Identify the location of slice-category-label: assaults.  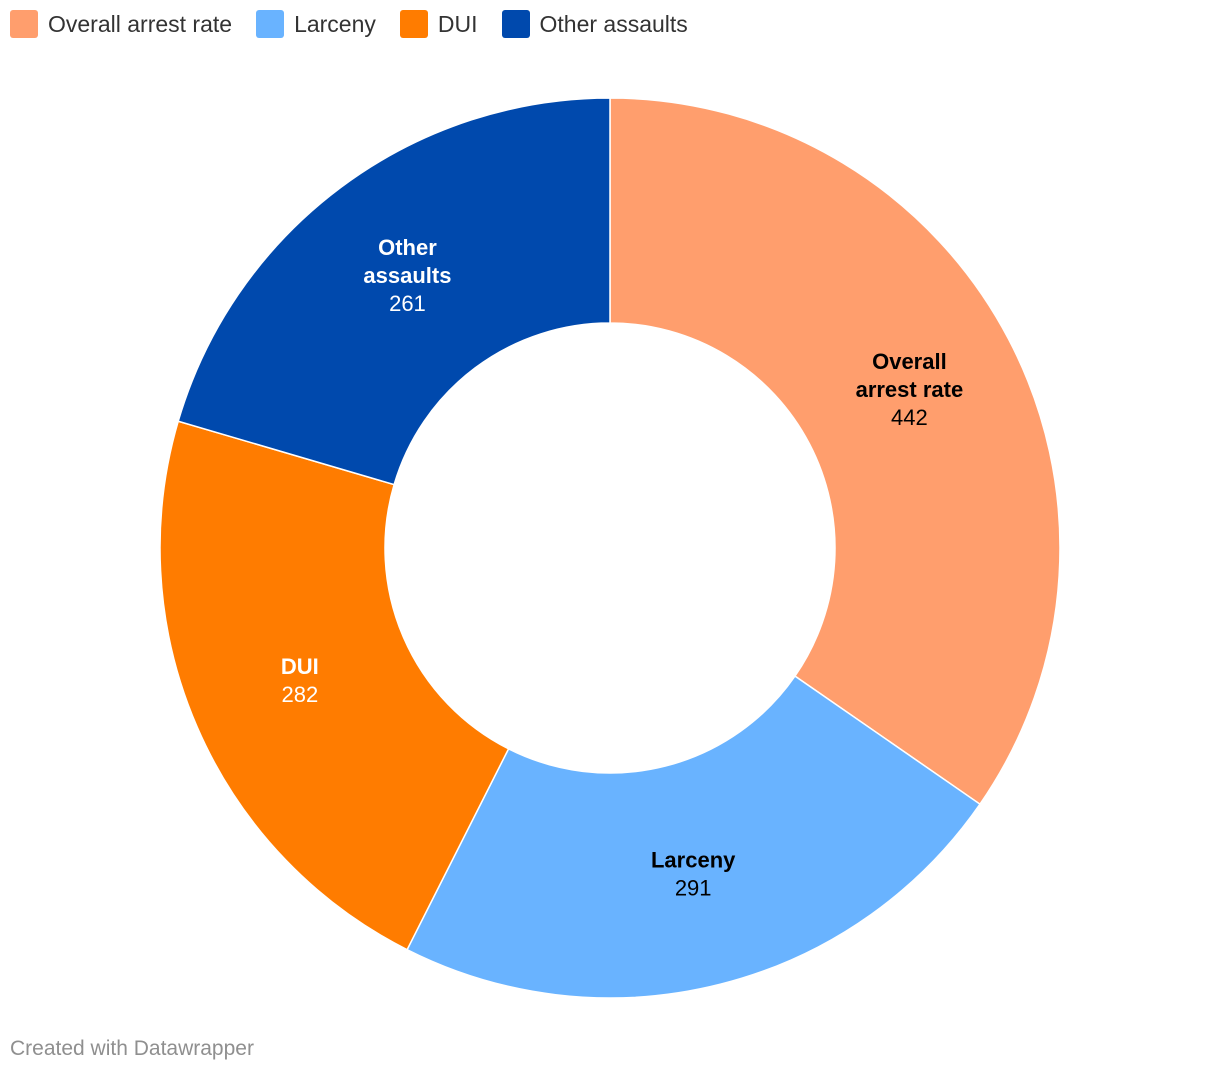
(407, 275).